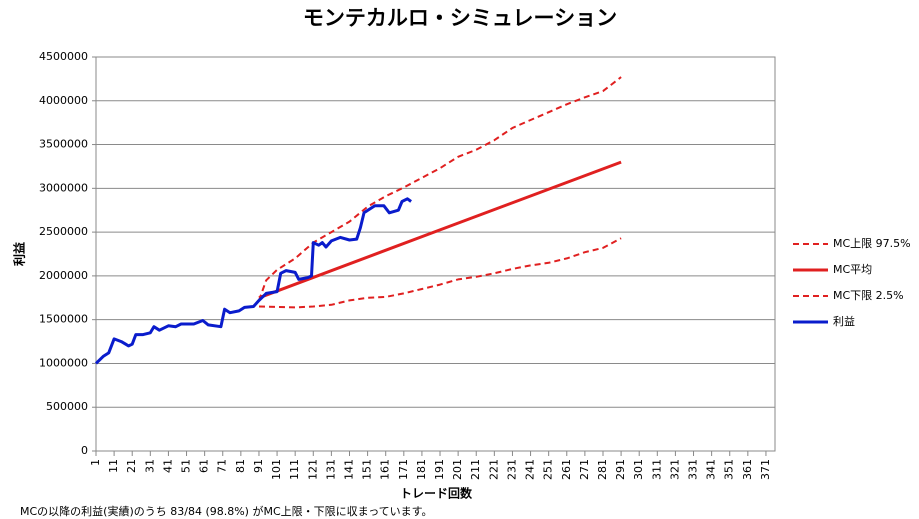 Image resolution: width=919 pixels, height=519 pixels. Describe the element at coordinates (149, 466) in the screenshot. I see `x-tick-label: 31` at that location.